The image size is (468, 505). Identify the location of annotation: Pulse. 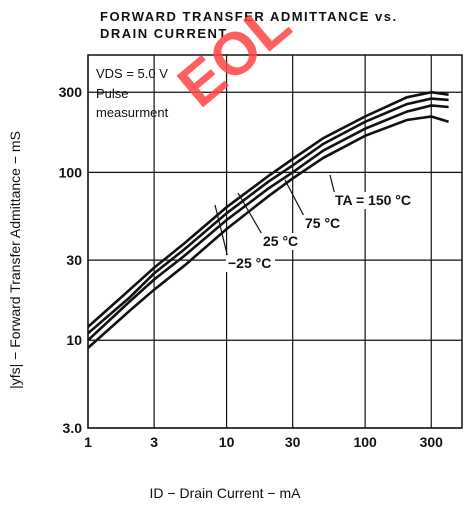
(112, 93).